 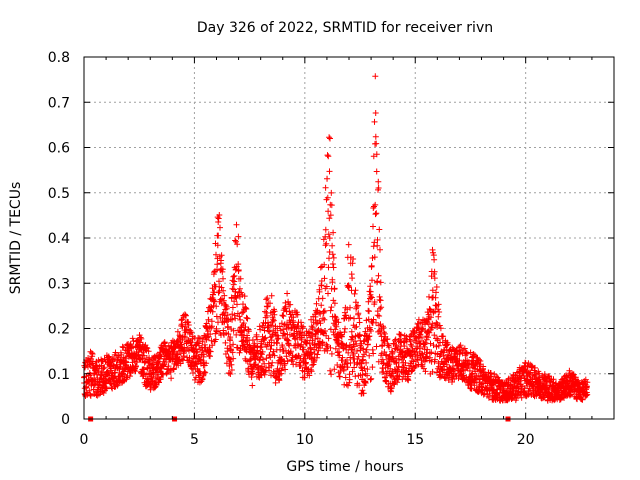 I want to click on y-tick-label: 0.4, so click(x=59, y=239).